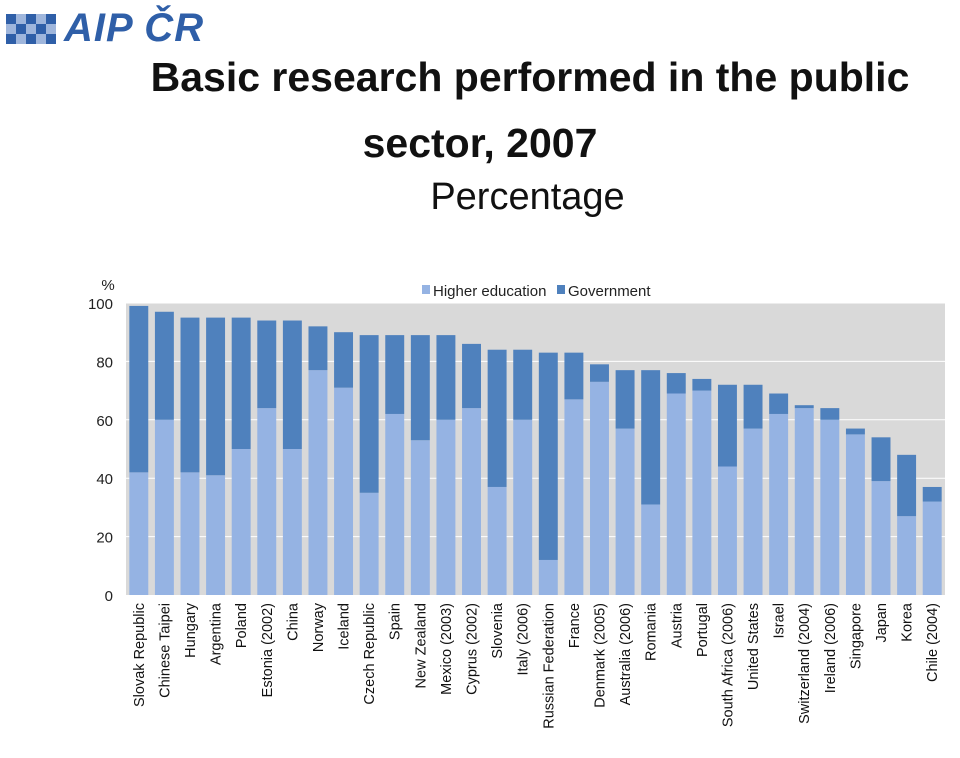 Image resolution: width=960 pixels, height=758 pixels. What do you see at coordinates (319, 627) in the screenshot?
I see `x-category-label: Norway` at bounding box center [319, 627].